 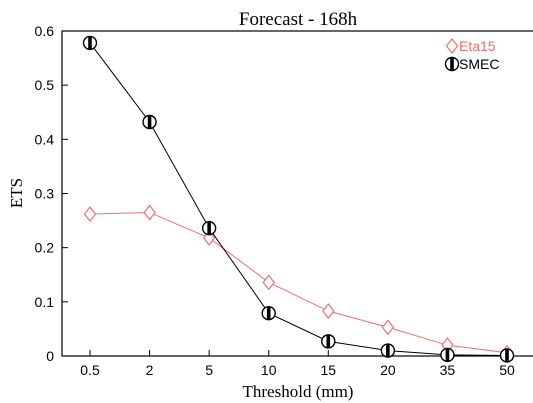 I want to click on x-tick-label: 0.5, so click(x=90, y=370).